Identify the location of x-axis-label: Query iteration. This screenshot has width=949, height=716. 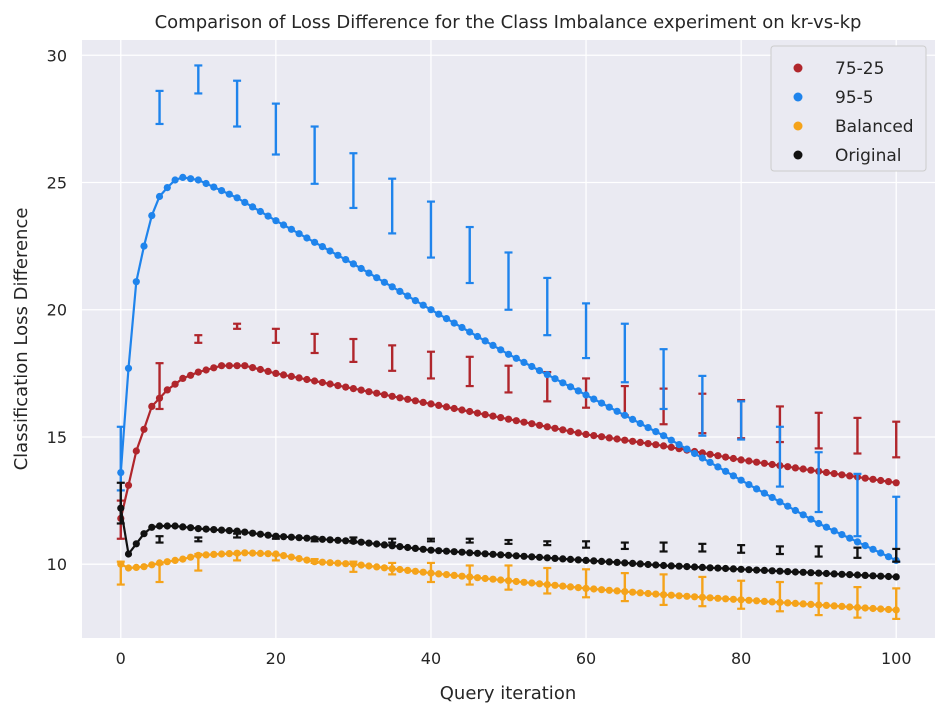
(508, 693).